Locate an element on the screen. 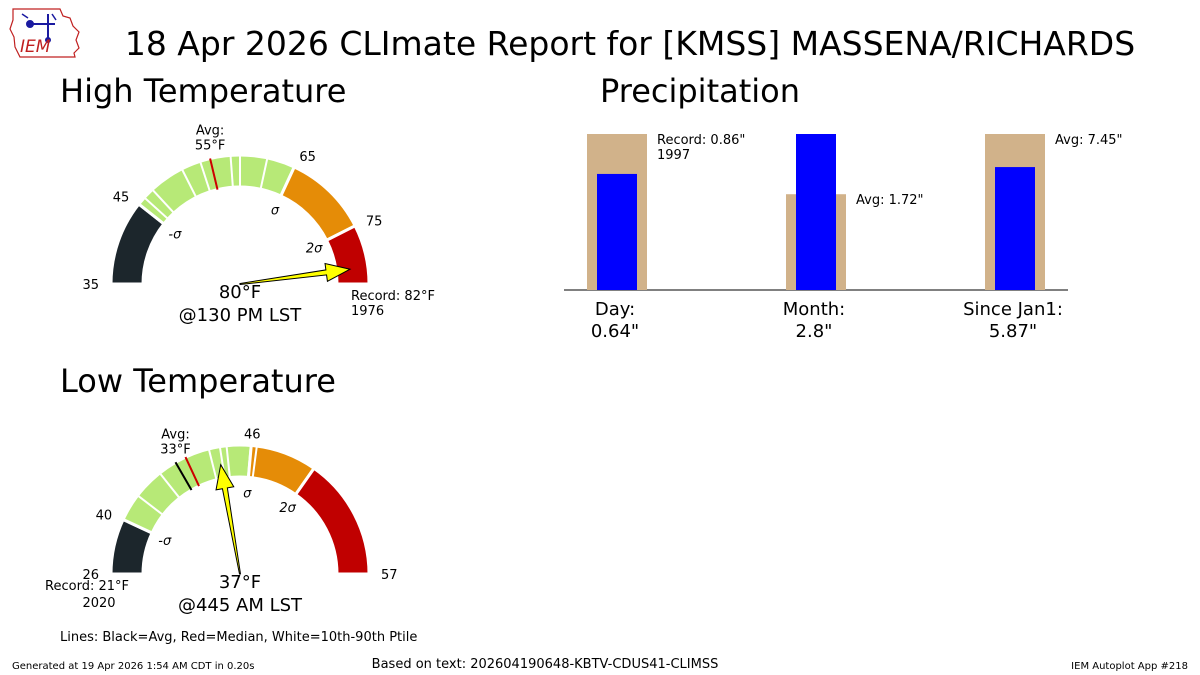  gauge-avg-label-line2: 55°F is located at coordinates (210, 146).